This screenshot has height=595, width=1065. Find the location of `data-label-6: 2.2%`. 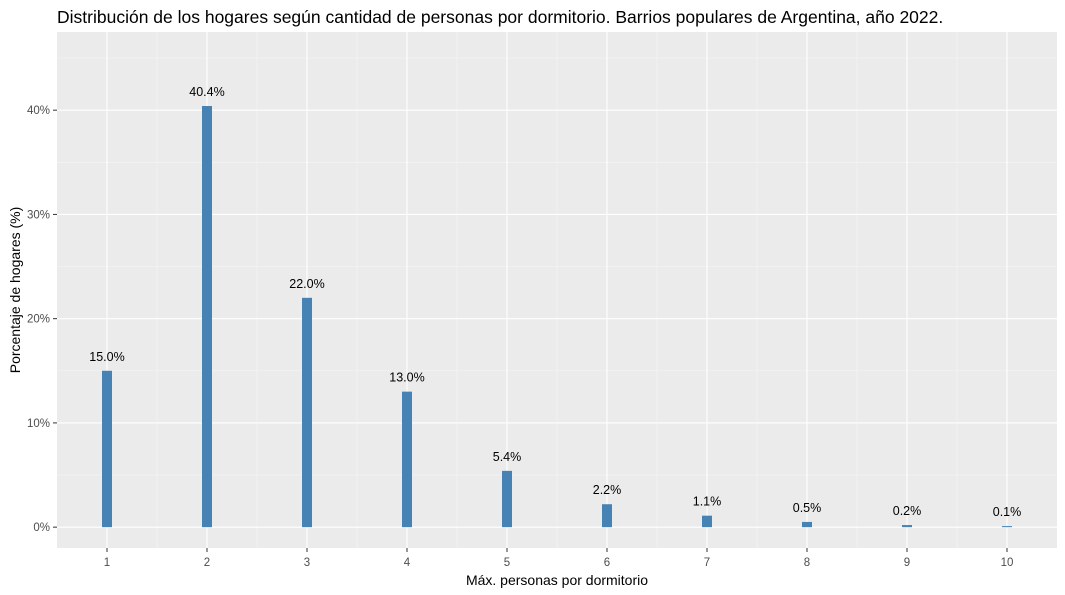

data-label-6: 2.2% is located at coordinates (607, 490).